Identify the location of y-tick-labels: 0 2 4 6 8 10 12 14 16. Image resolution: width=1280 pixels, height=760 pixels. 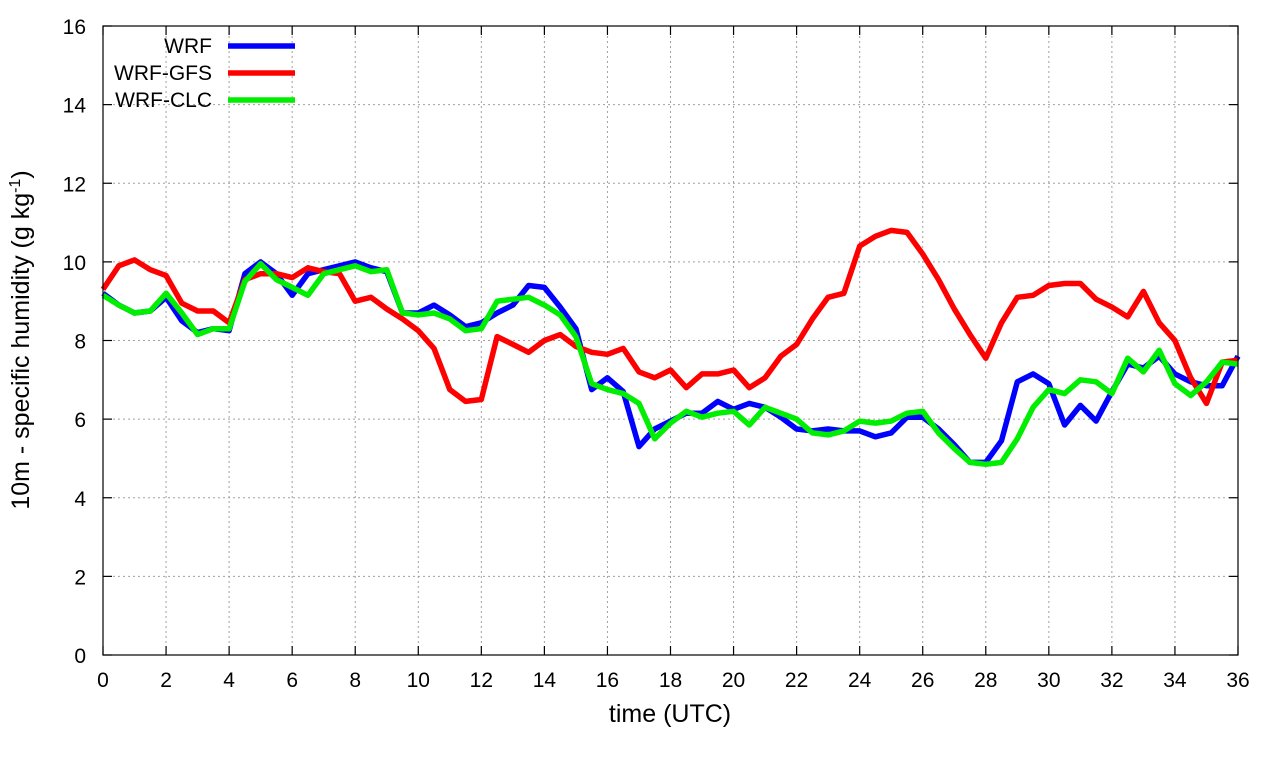
(75, 342).